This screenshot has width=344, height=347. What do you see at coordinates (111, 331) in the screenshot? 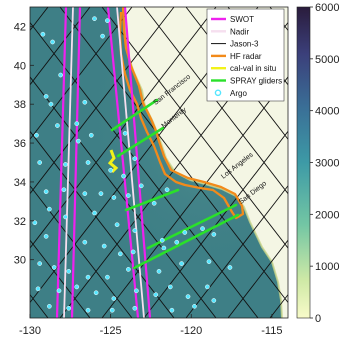
I see `x-tick-label: -125` at bounding box center [111, 331].